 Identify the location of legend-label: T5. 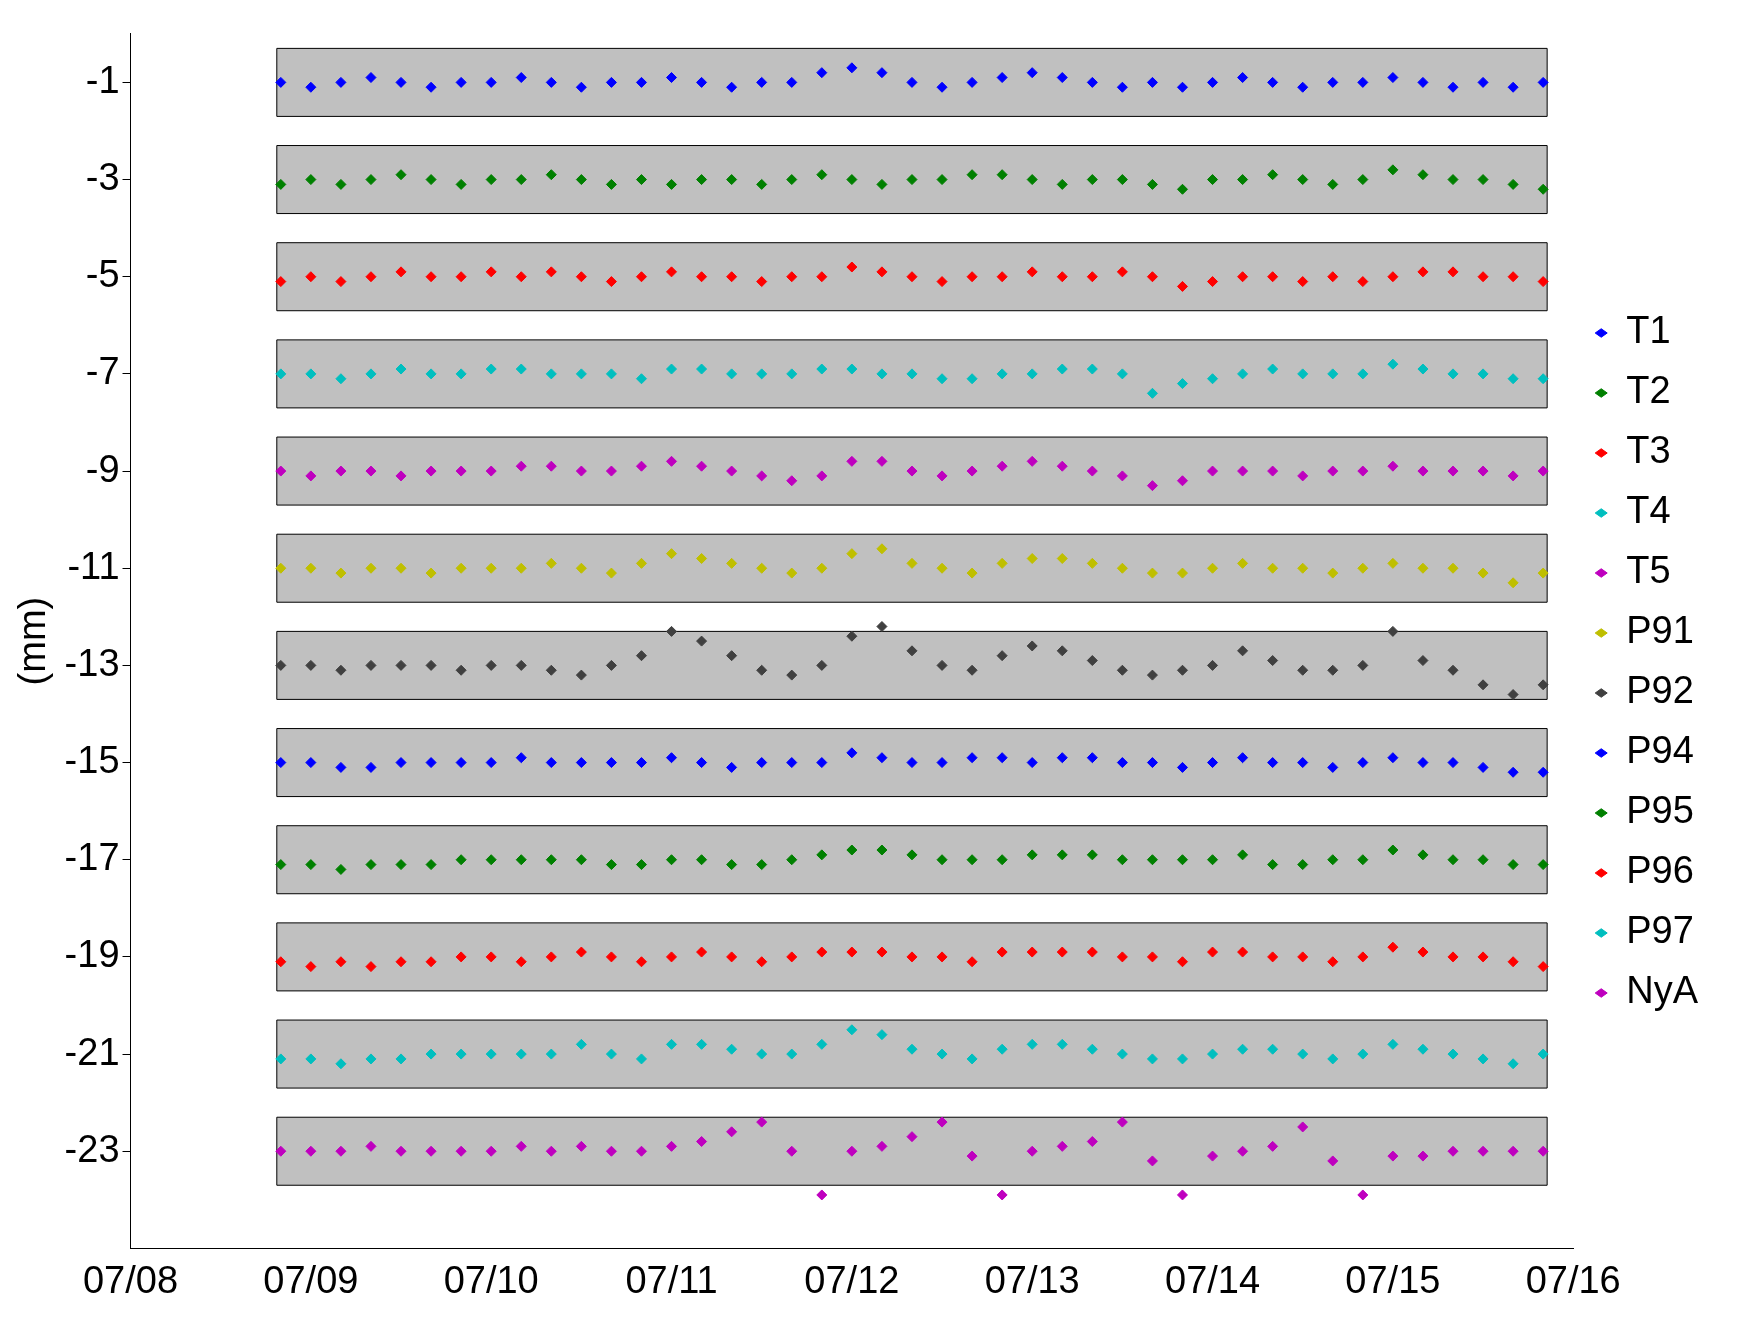
(1648, 570).